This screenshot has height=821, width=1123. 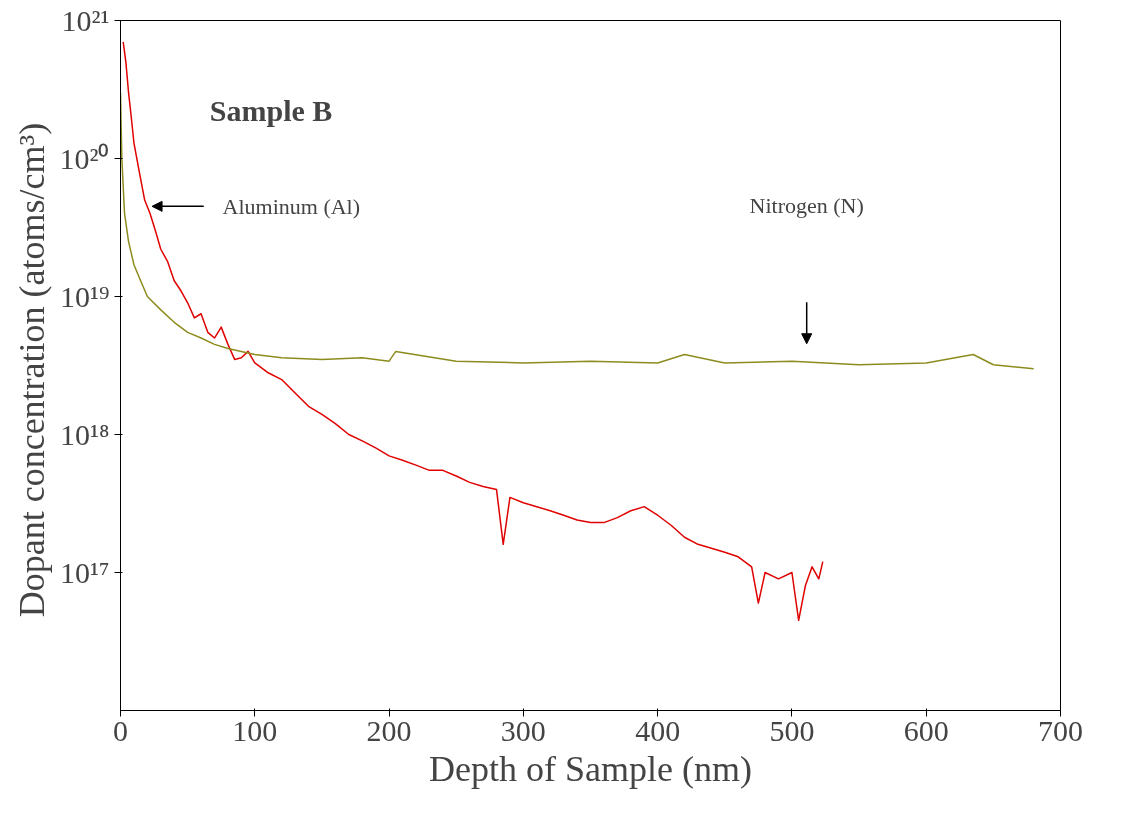 What do you see at coordinates (271, 111) in the screenshot?
I see `annotation: Sample B` at bounding box center [271, 111].